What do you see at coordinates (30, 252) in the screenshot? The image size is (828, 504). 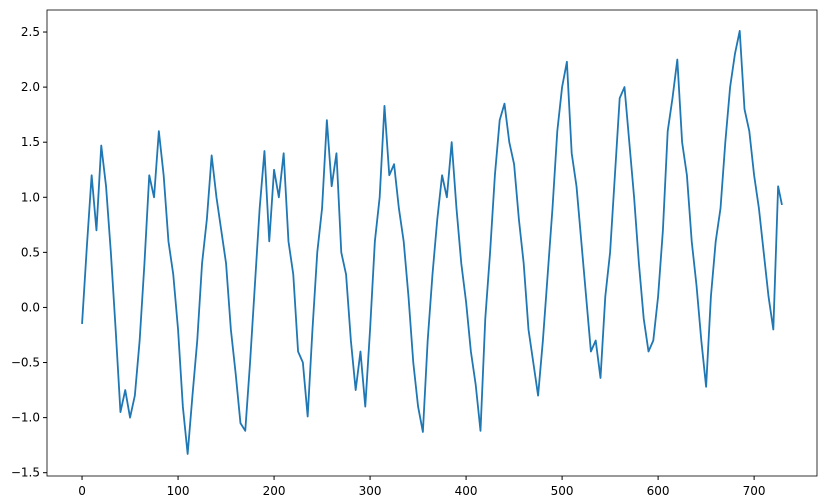 I see `y-tick-label: 0.5` at bounding box center [30, 252].